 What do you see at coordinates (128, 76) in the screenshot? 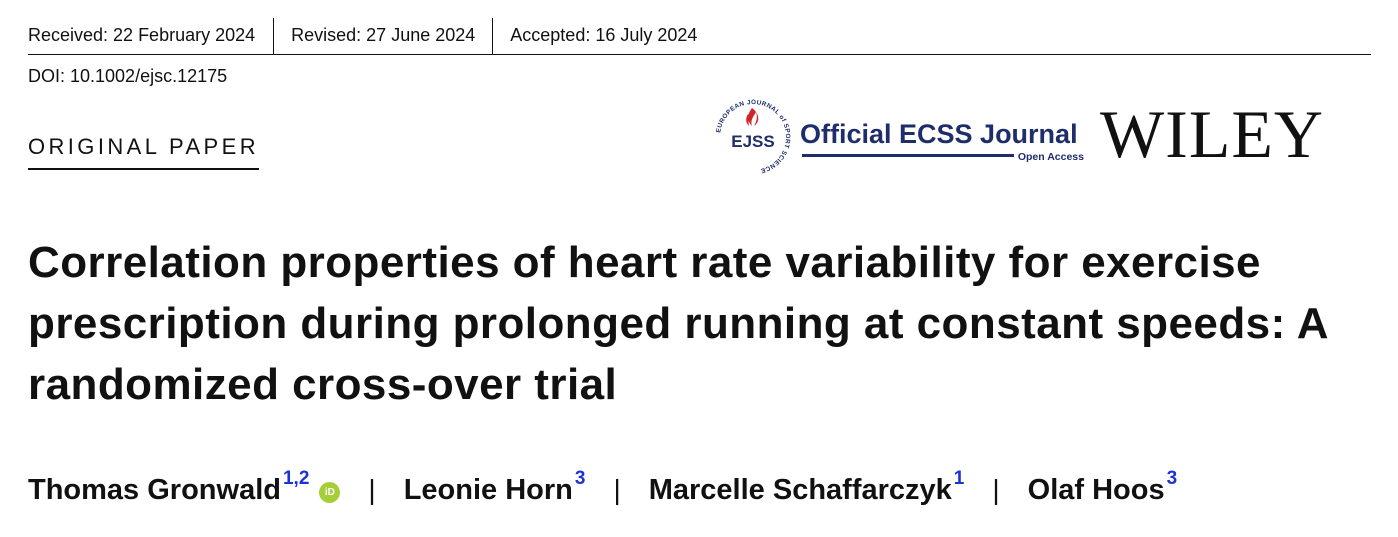
I see `doi: DOI: 10.1002/ejsc.12175` at bounding box center [128, 76].